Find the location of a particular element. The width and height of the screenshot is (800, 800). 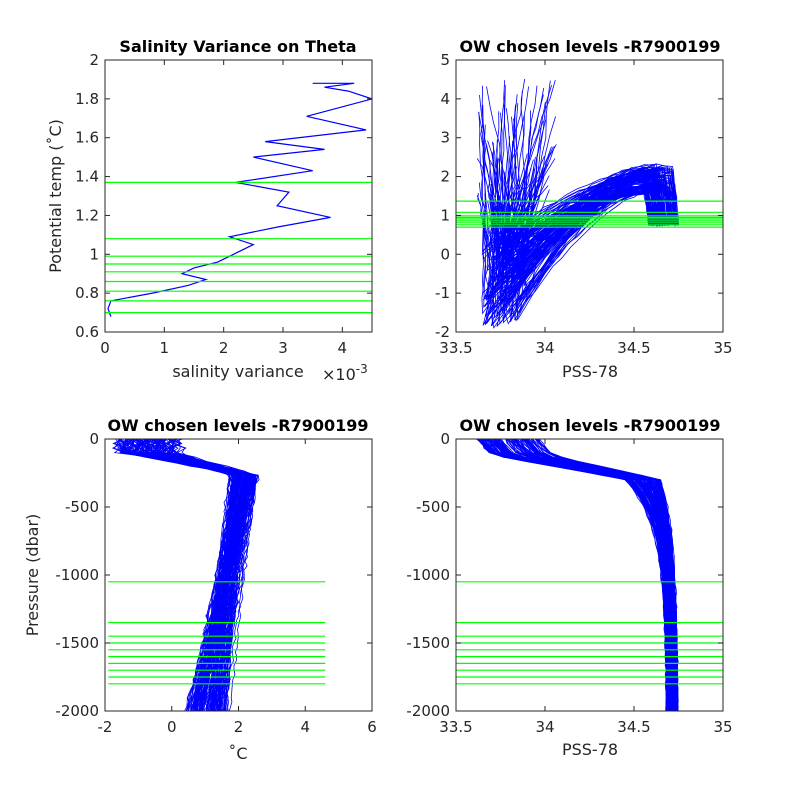

variance-ytick-label: 1 is located at coordinates (94, 254).